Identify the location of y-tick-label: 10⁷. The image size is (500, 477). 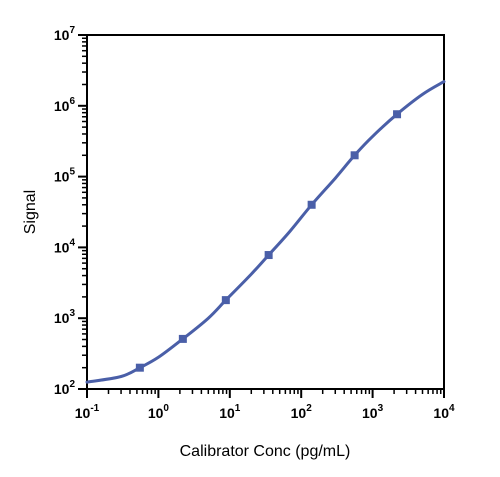
(65, 34).